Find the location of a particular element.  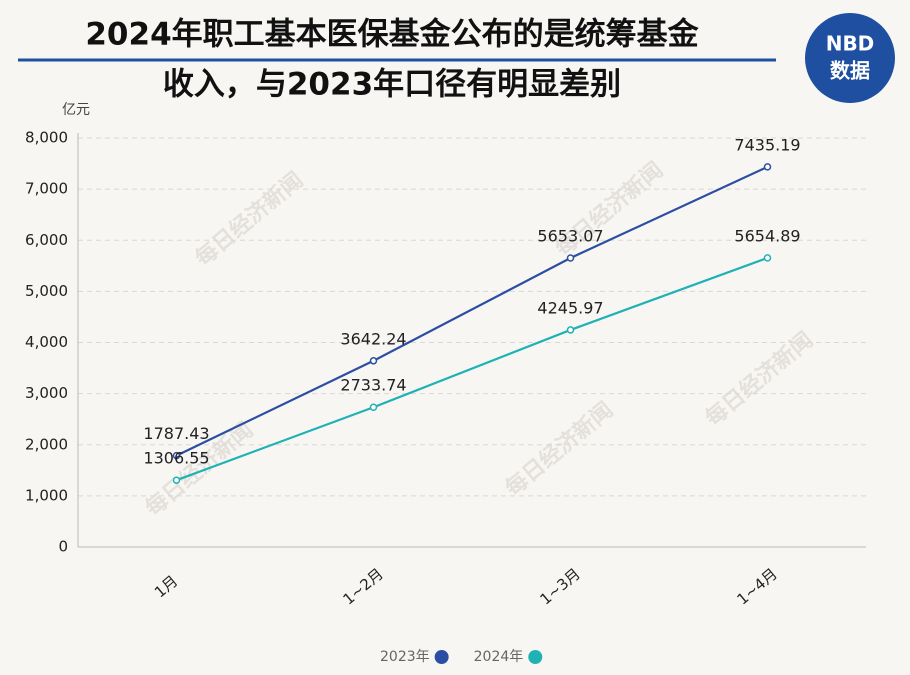

y-tick-label: 2,000 is located at coordinates (46, 444).